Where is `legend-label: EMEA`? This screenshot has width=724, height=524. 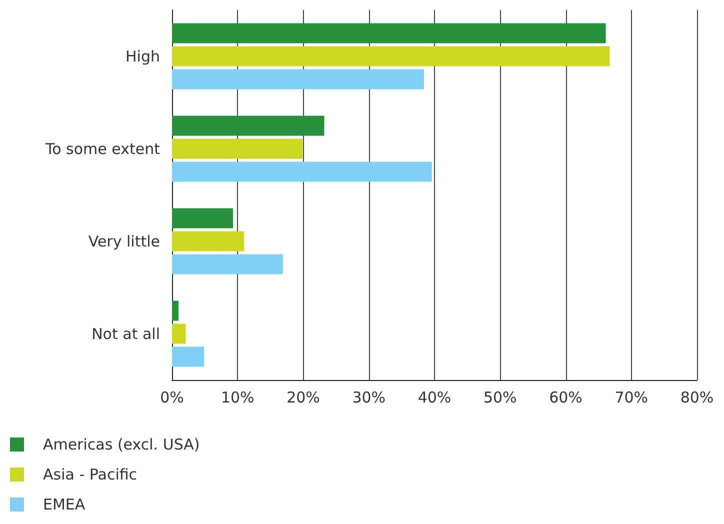
legend-label: EMEA is located at coordinates (64, 505).